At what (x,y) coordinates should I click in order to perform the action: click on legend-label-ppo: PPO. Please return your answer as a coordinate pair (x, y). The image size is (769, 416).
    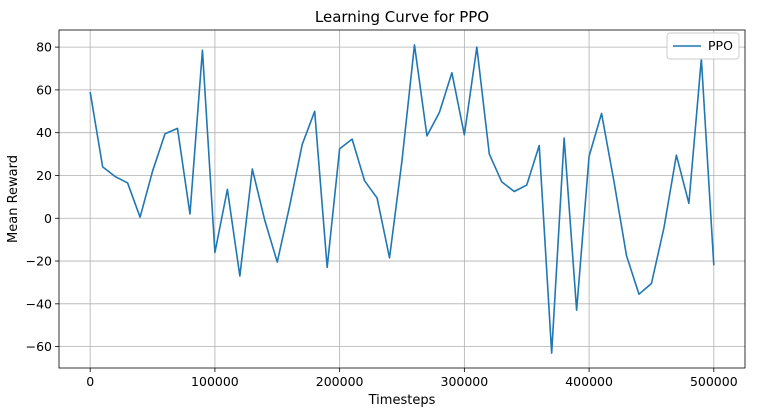
    Looking at the image, I should click on (720, 45).